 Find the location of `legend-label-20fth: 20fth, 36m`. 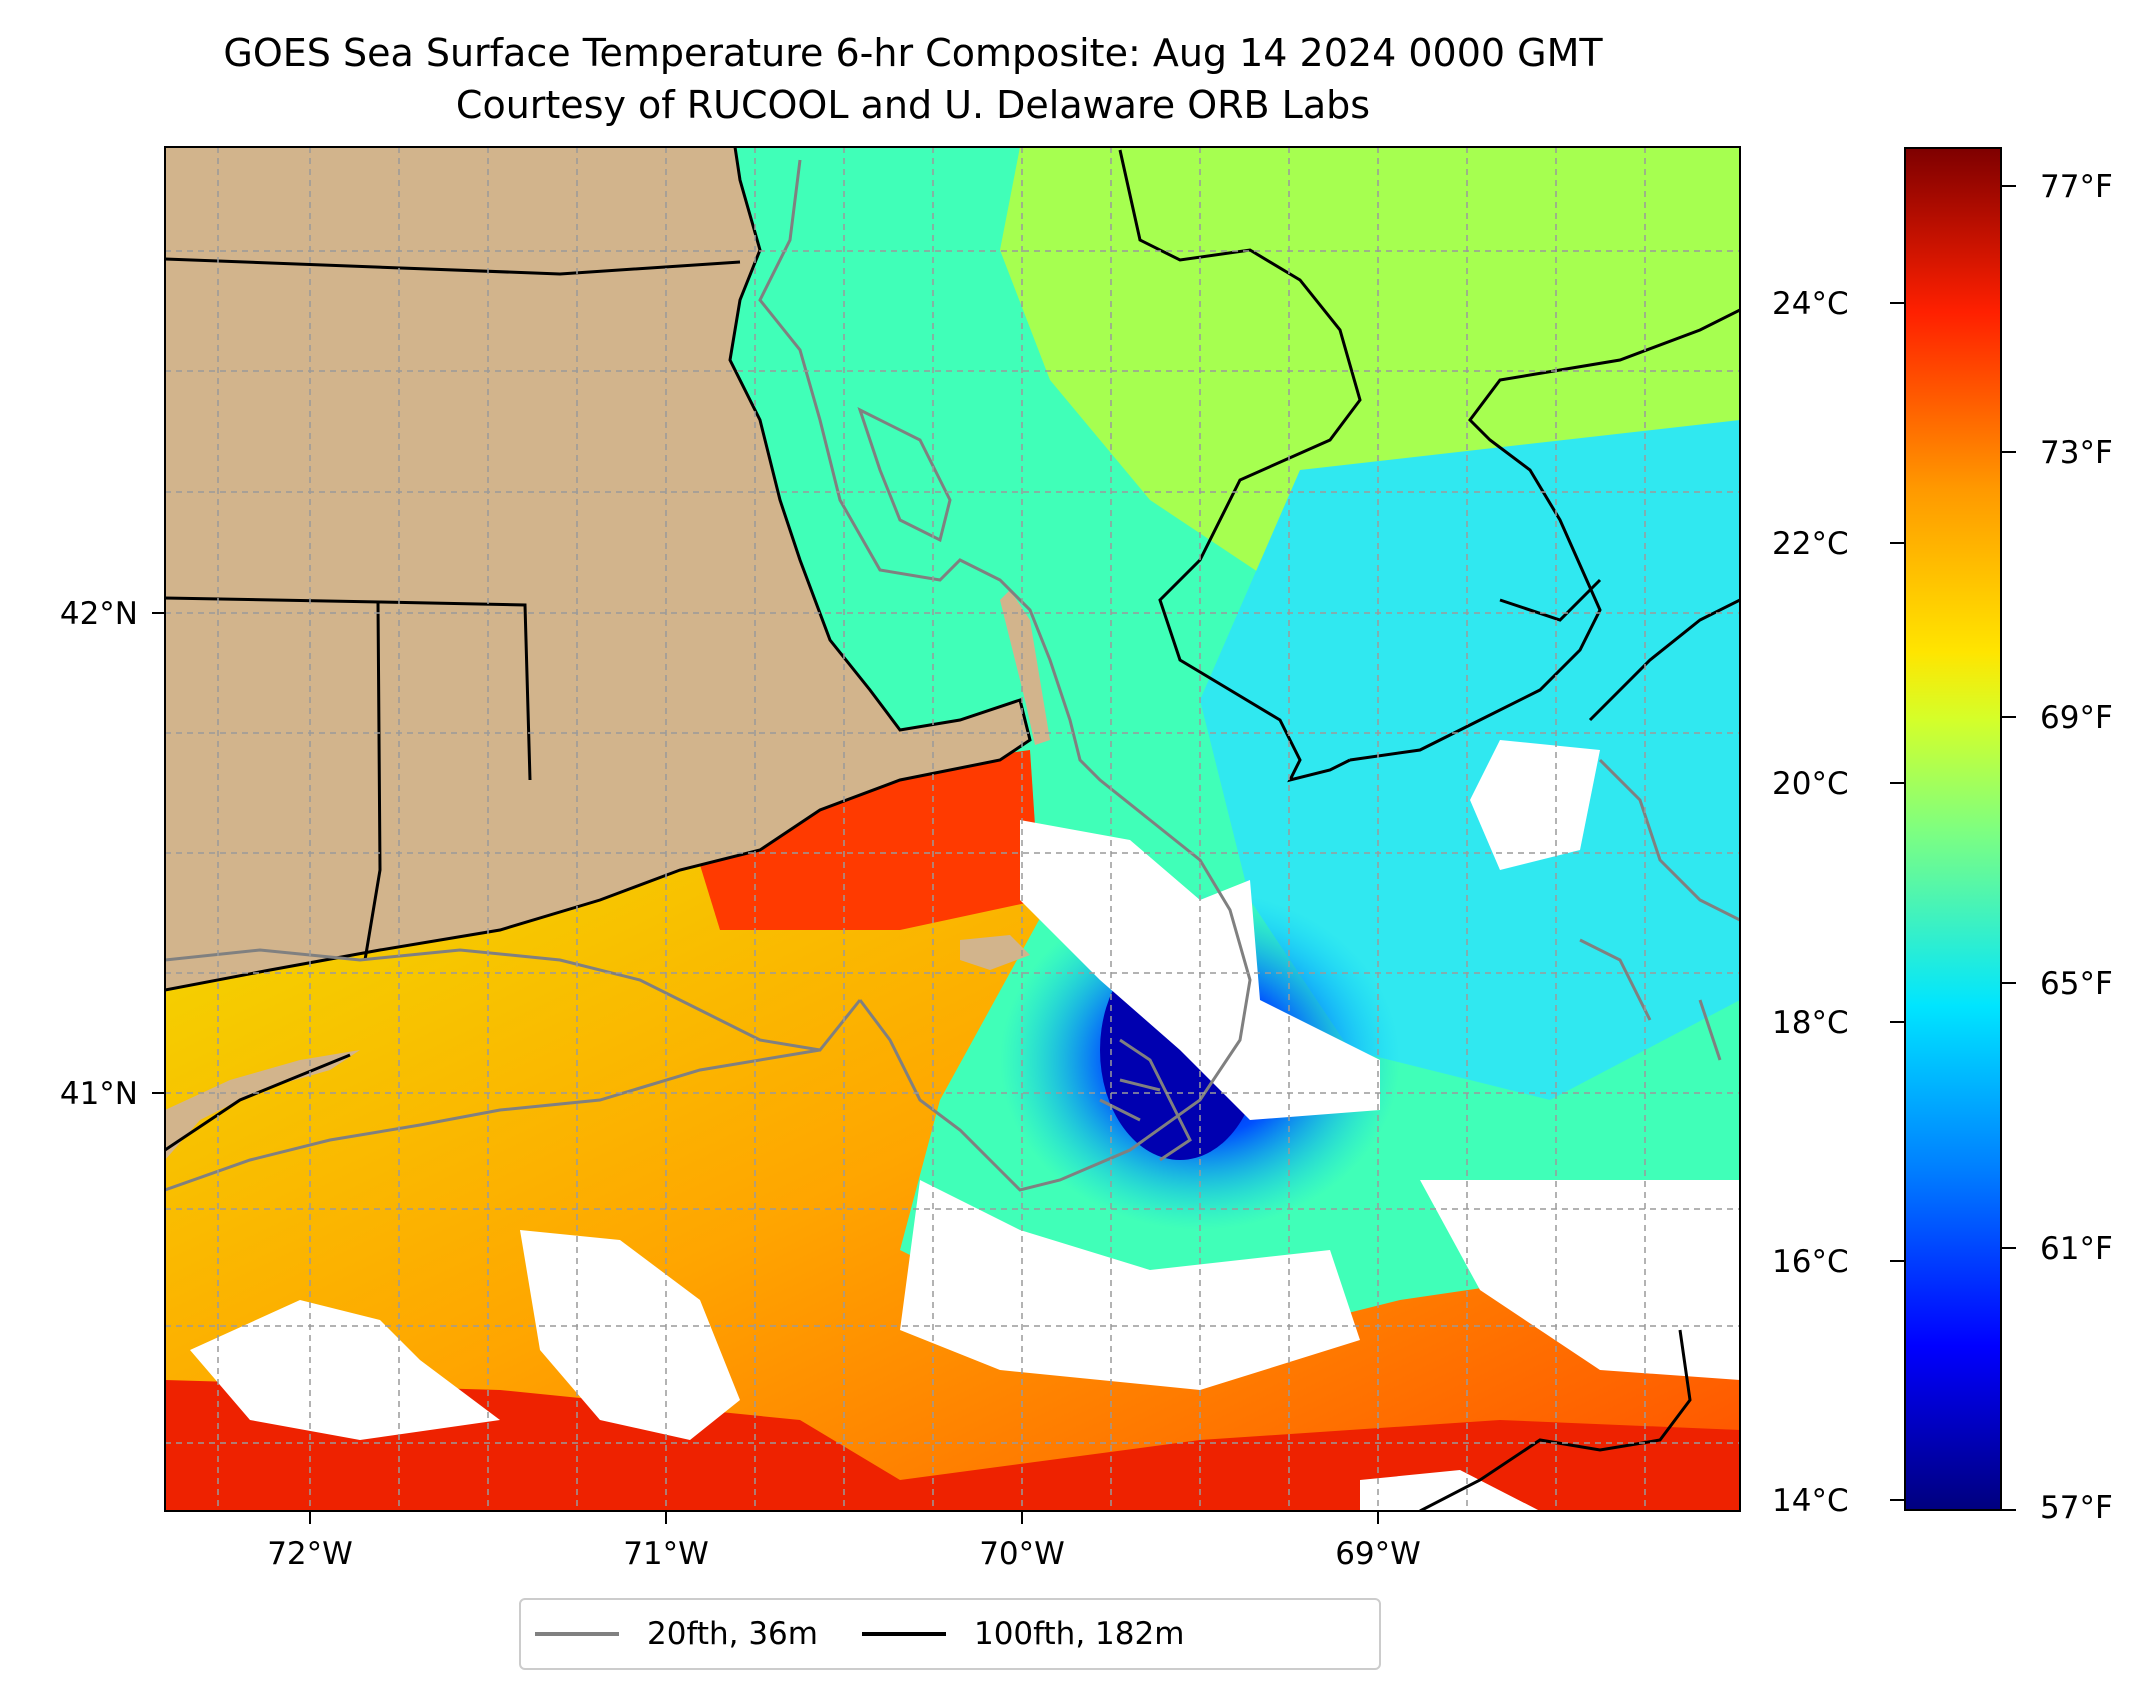

legend-label-20fth: 20fth, 36m is located at coordinates (732, 1634).